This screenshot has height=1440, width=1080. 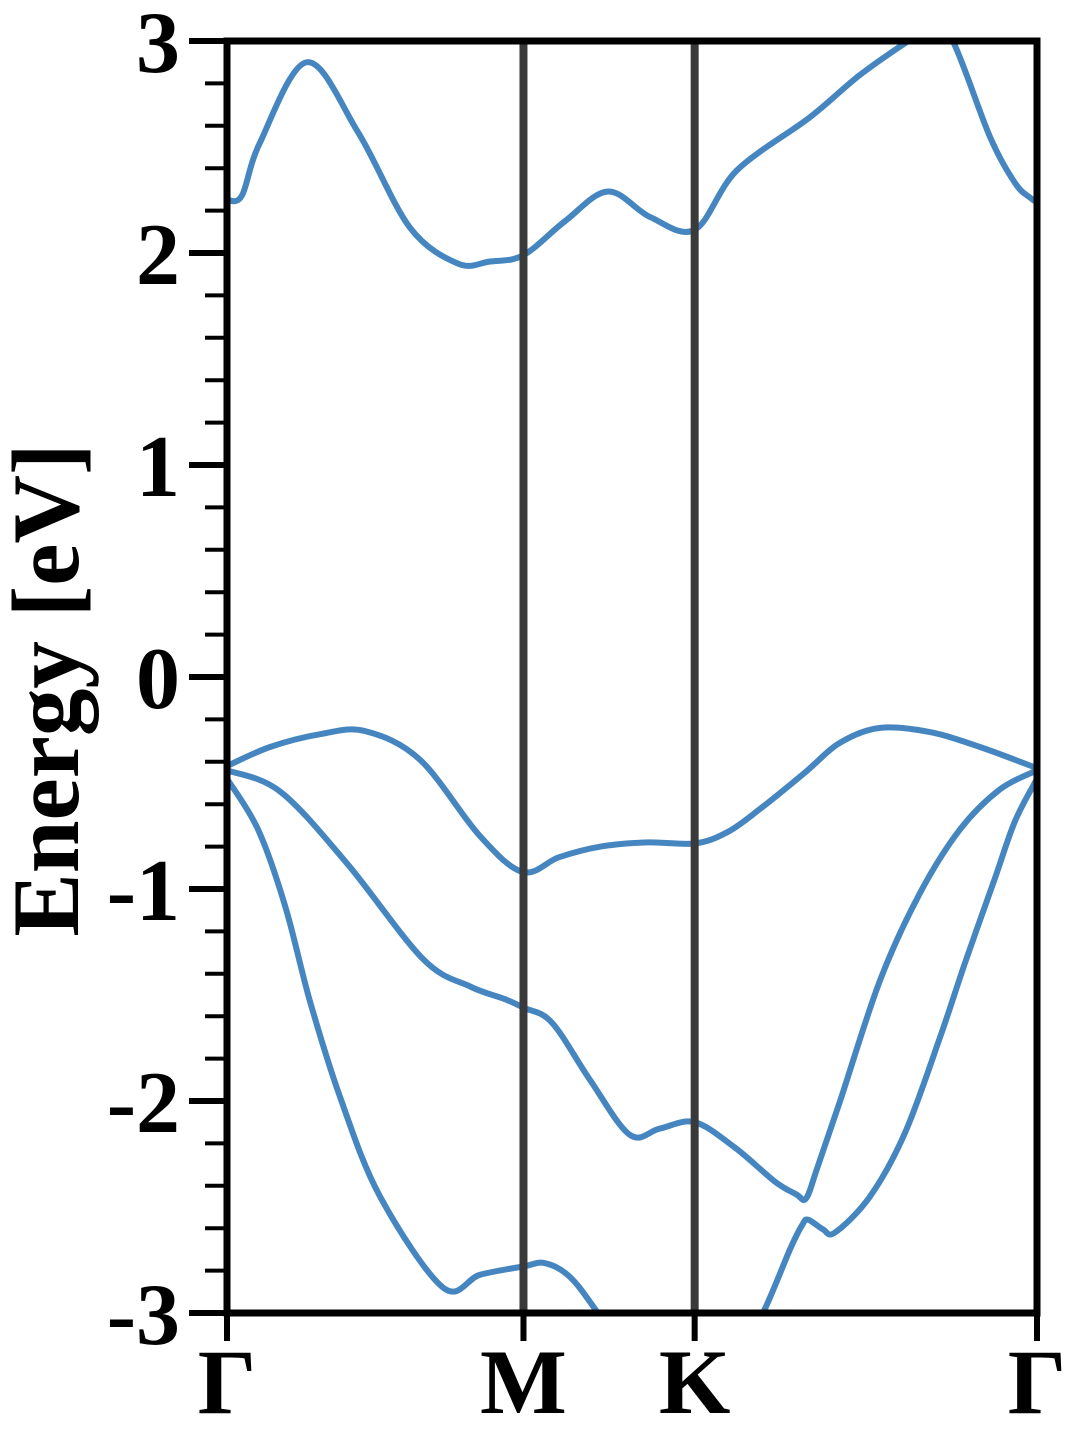 I want to click on y-tick-label: 0, so click(x=158, y=679).